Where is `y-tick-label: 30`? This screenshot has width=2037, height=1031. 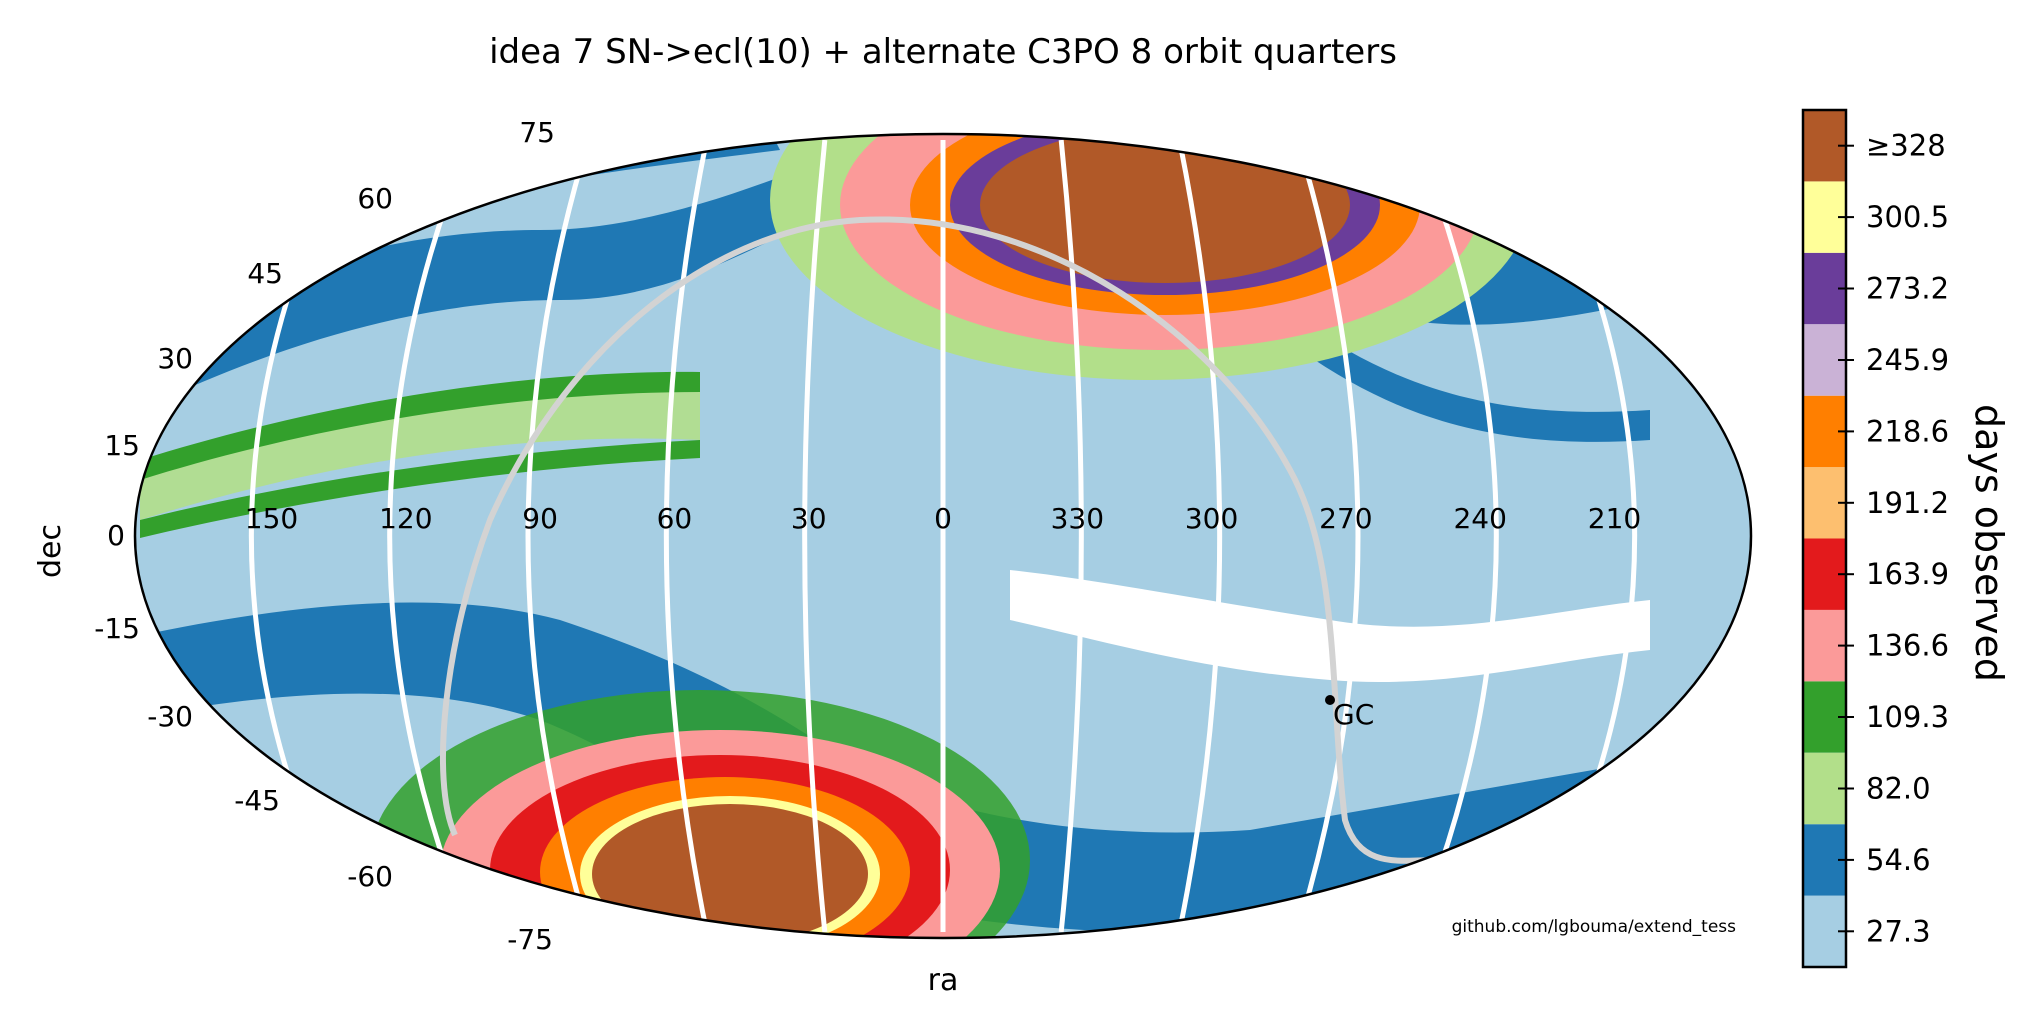
y-tick-label: 30 is located at coordinates (175, 358).